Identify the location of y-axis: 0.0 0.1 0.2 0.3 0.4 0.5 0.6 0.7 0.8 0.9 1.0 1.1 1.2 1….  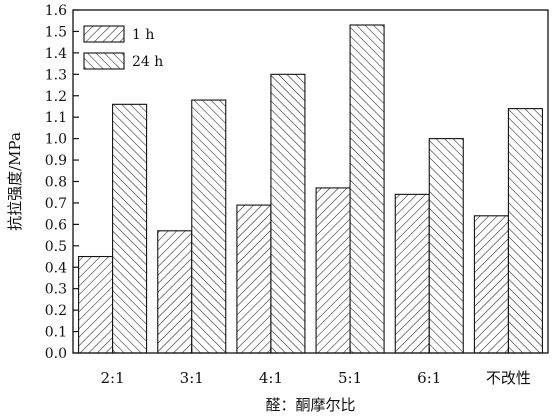
(62, 182).